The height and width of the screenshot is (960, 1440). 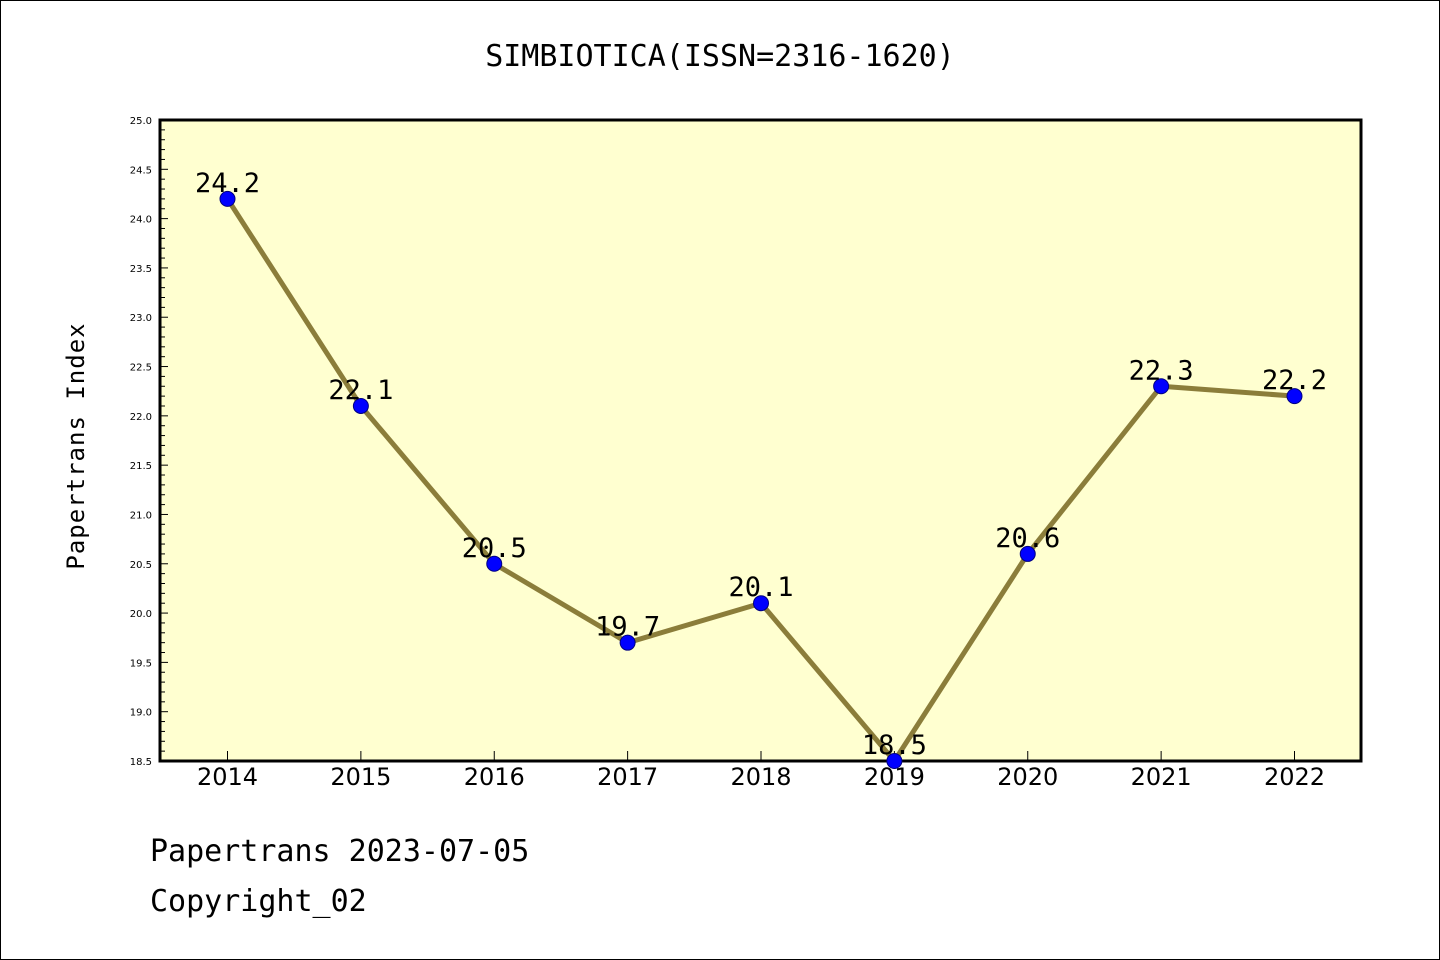 I want to click on y-tick-label: 20.0, so click(x=141, y=614).